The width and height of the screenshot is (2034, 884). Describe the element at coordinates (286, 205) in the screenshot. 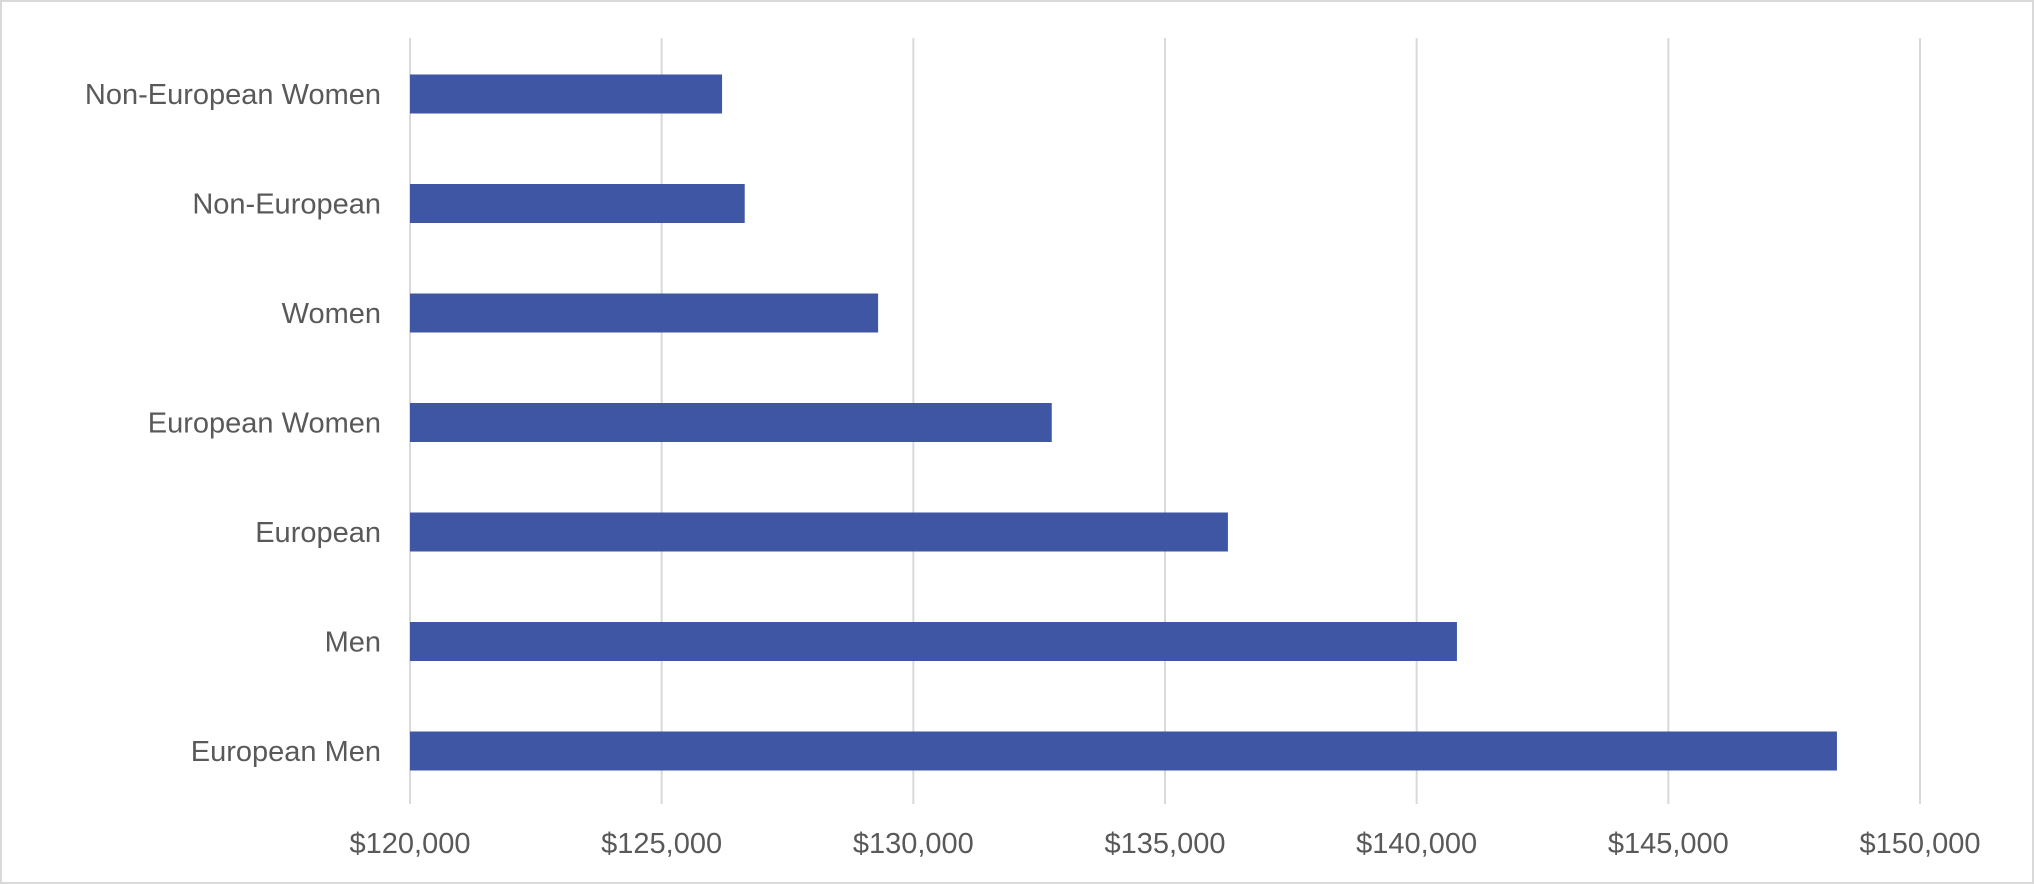

I see `category-label: Non-European` at that location.